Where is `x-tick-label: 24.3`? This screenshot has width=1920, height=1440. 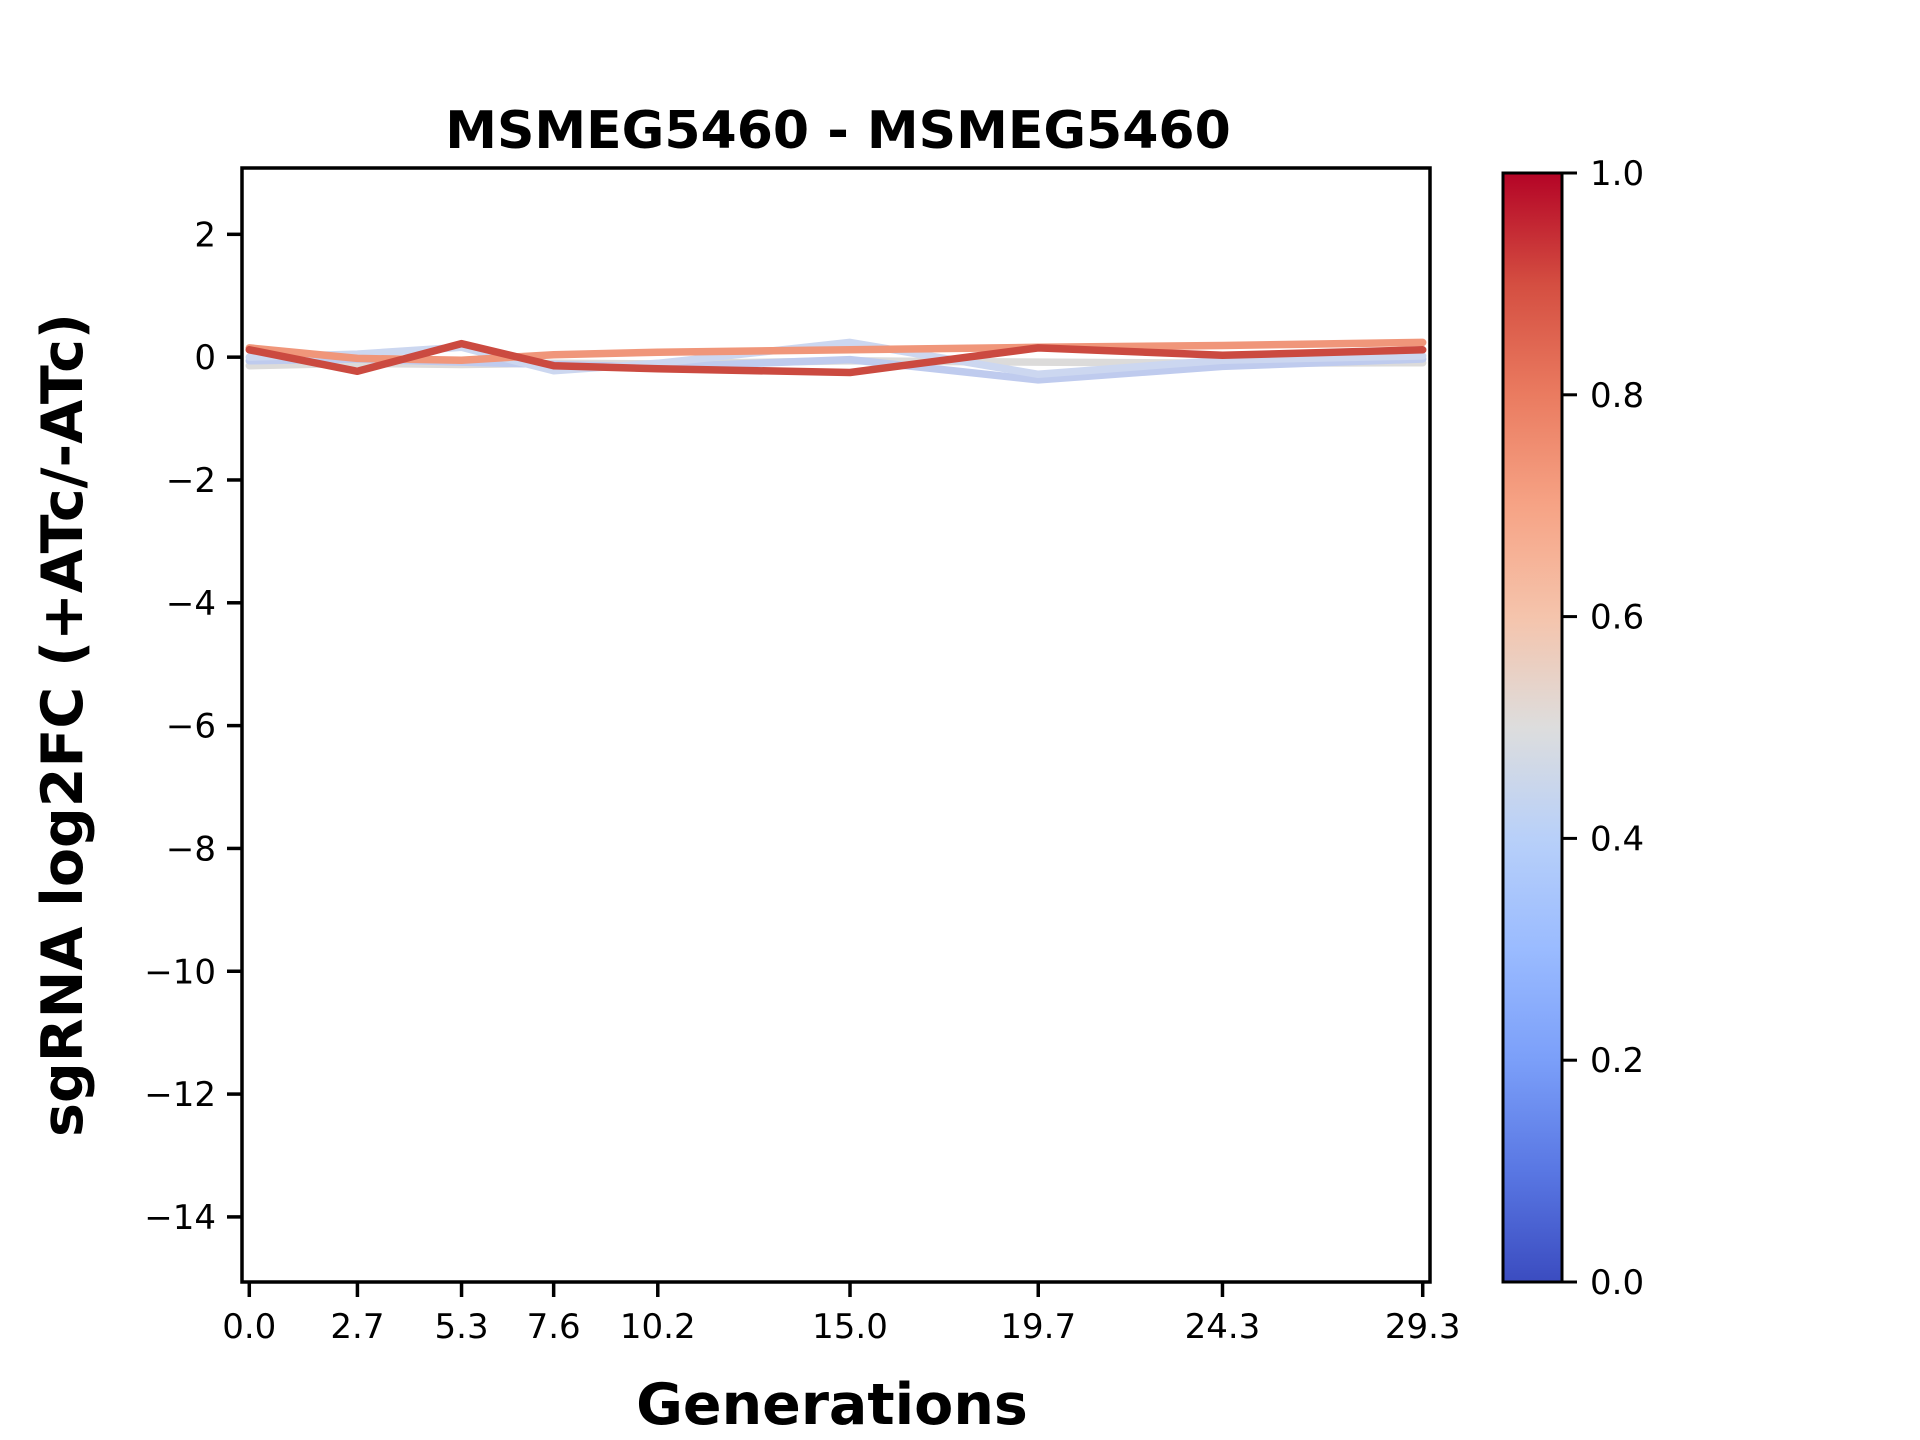
x-tick-label: 24.3 is located at coordinates (1223, 1327).